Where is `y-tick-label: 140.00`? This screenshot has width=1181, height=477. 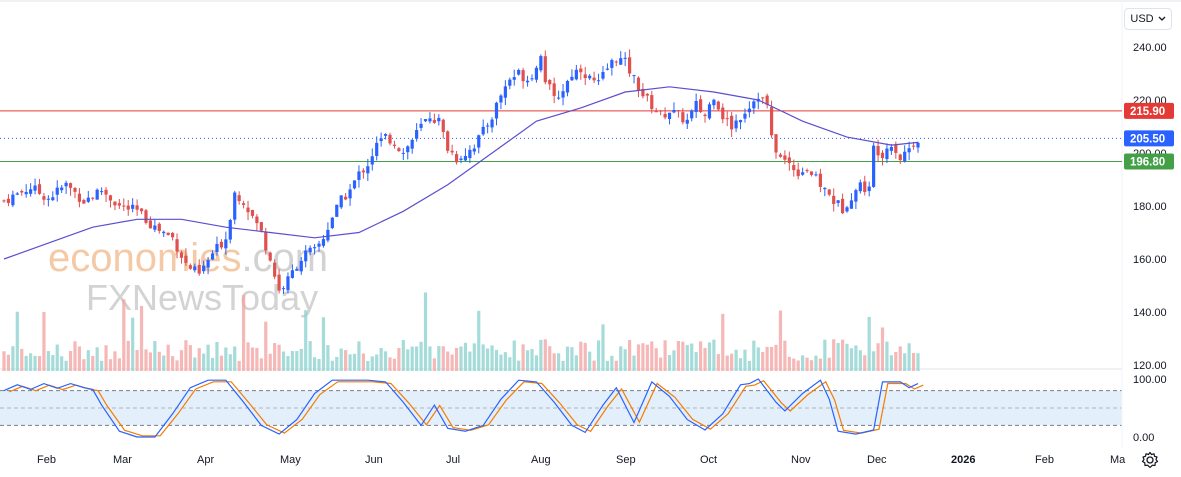
y-tick-label: 140.00 is located at coordinates (1150, 313).